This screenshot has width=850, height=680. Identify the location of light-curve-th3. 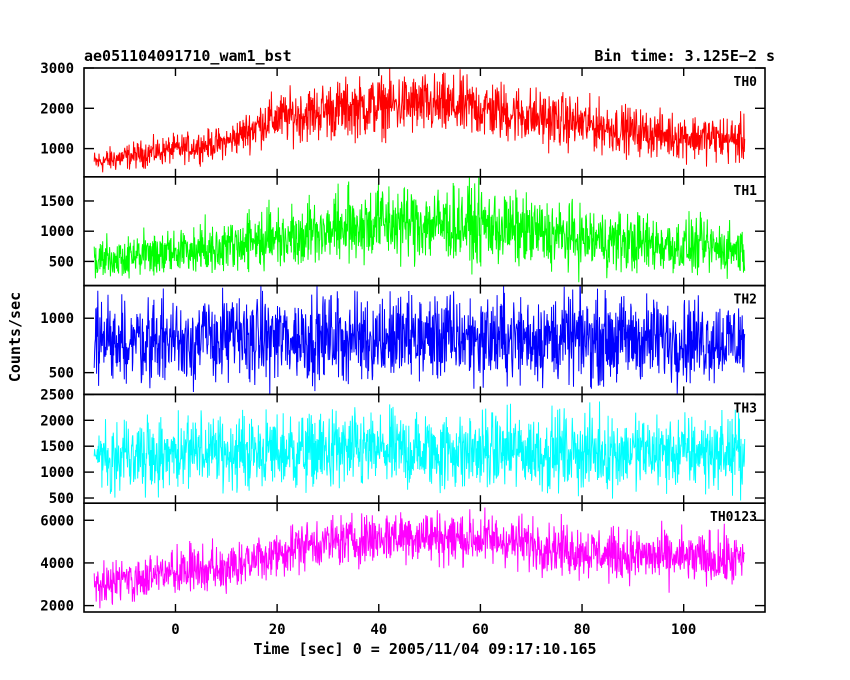
(419, 451).